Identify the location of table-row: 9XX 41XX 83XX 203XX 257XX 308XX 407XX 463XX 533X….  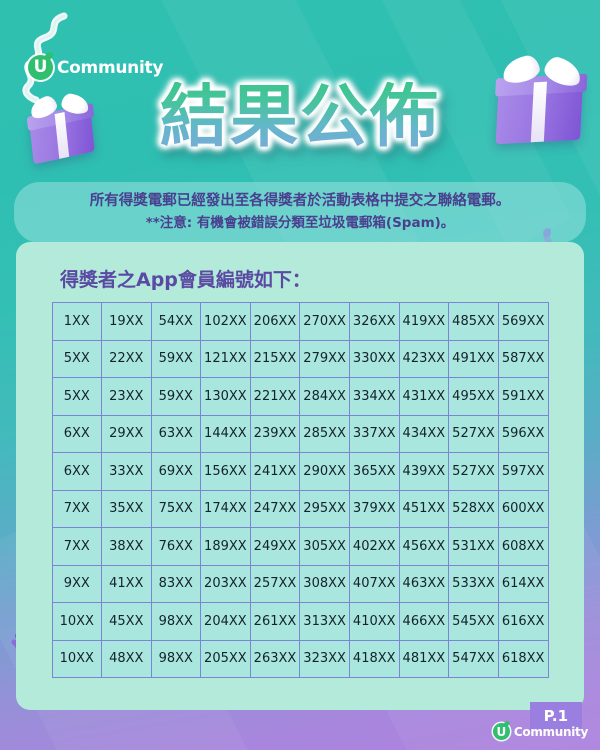
(300, 583).